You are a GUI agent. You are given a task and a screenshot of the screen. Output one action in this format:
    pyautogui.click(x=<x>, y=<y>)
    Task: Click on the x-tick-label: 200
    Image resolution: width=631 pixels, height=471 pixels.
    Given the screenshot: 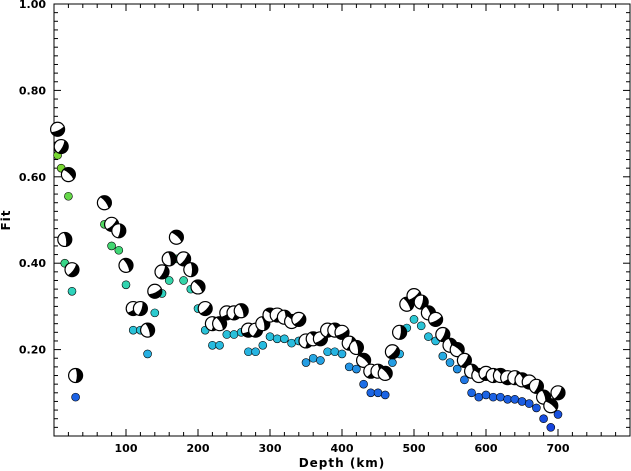 What is the action you would take?
    pyautogui.click(x=198, y=448)
    